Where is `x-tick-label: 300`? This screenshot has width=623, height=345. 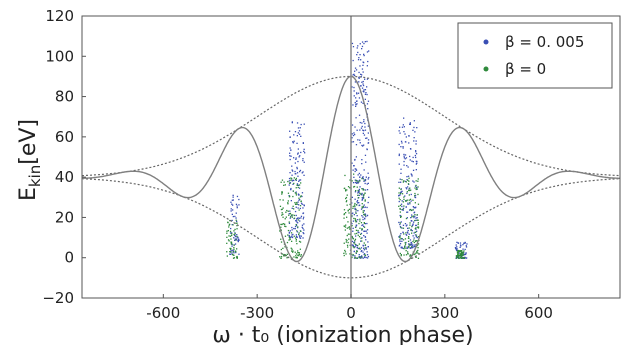
x-tick-label: 300 is located at coordinates (445, 313).